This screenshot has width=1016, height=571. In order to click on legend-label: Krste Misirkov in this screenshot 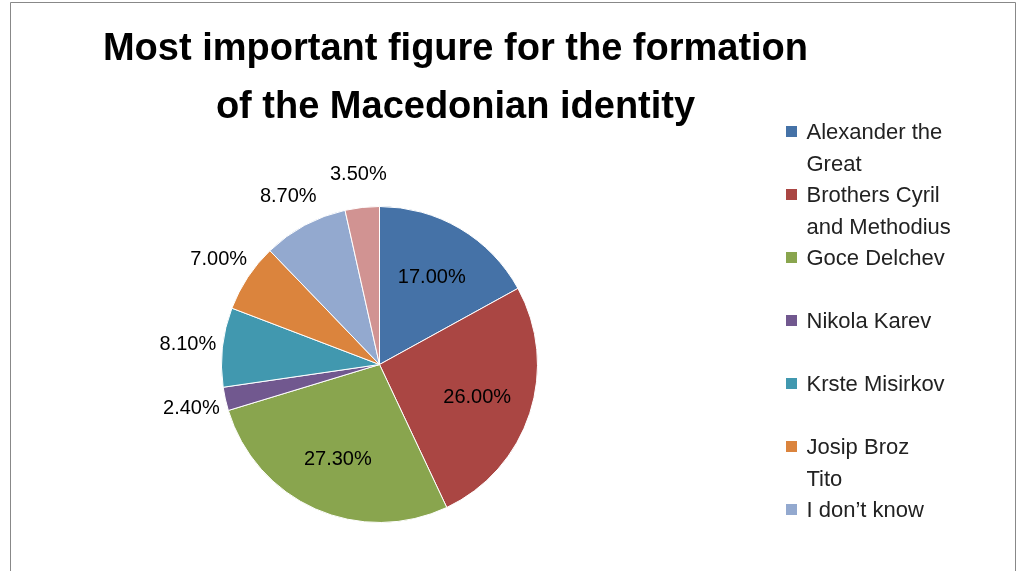, I will do `click(875, 383)`.